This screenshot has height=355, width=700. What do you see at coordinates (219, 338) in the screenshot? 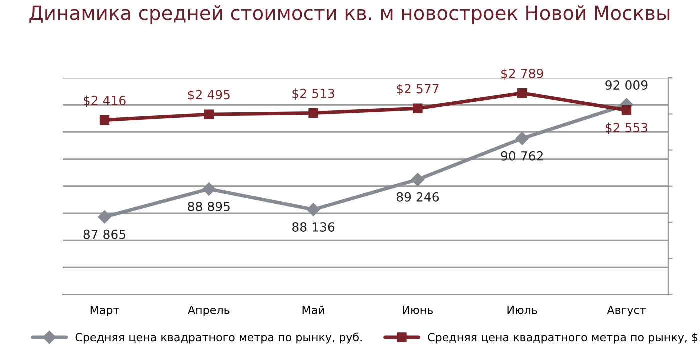
I see `legend-label: Средняя цена квадратного метра по рынку, руб.` at bounding box center [219, 338].